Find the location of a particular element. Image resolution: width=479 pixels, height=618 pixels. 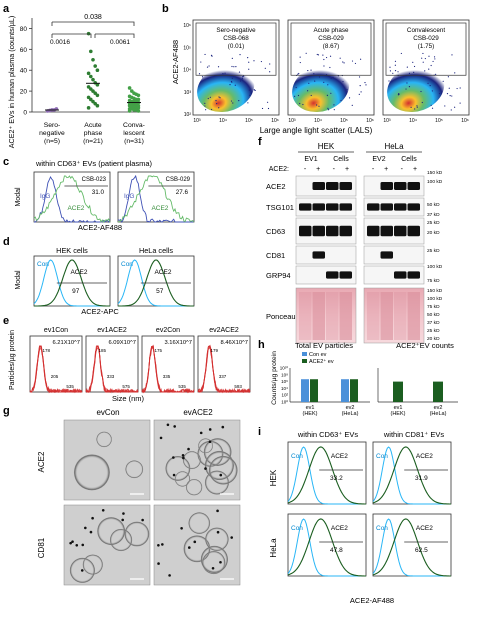

panel-g-row-2: CD81 is located at coordinates (41, 547).